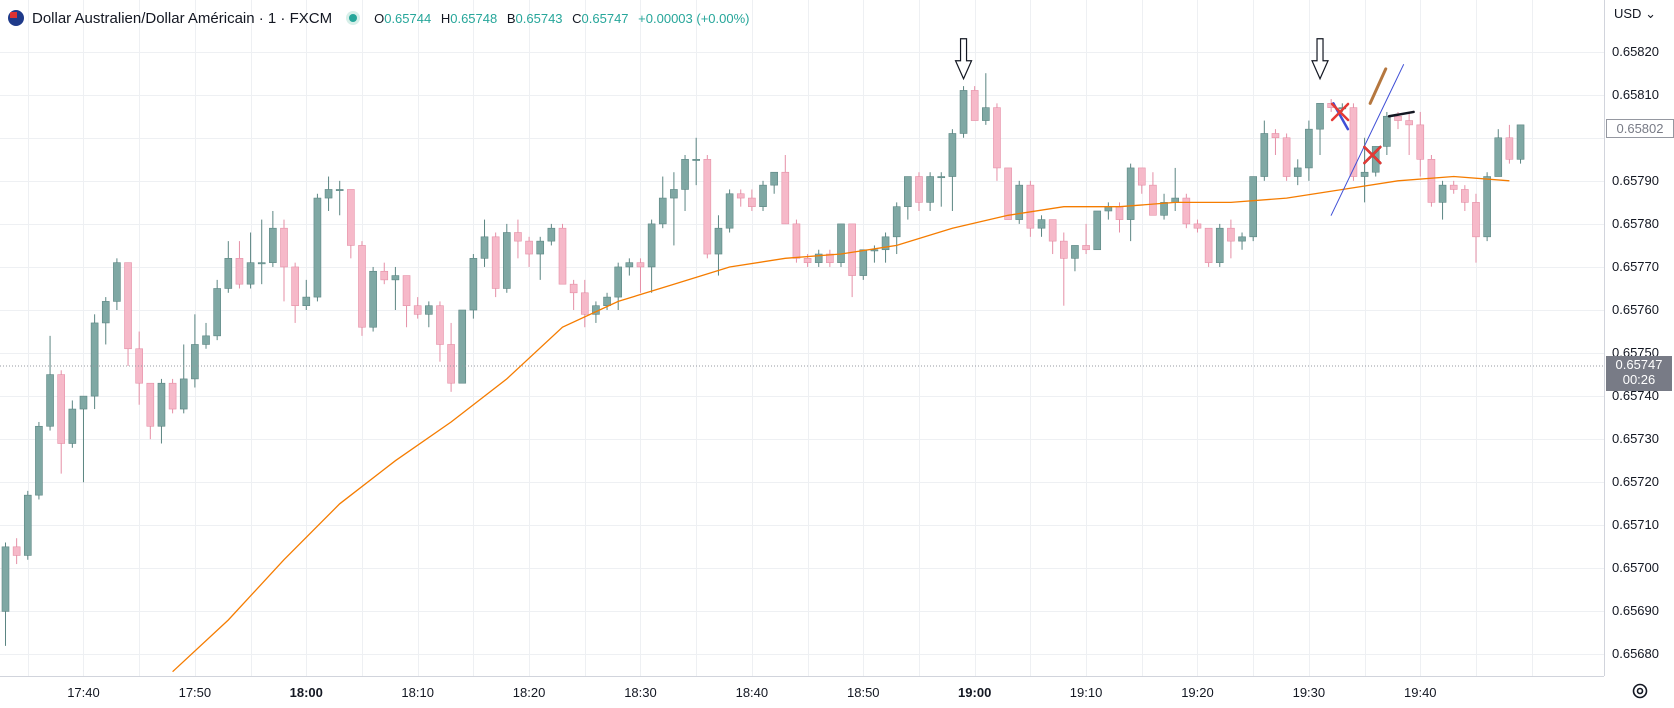 This screenshot has width=1674, height=708. Describe the element at coordinates (1401, 114) in the screenshot. I see `brush-stroke-black` at that location.